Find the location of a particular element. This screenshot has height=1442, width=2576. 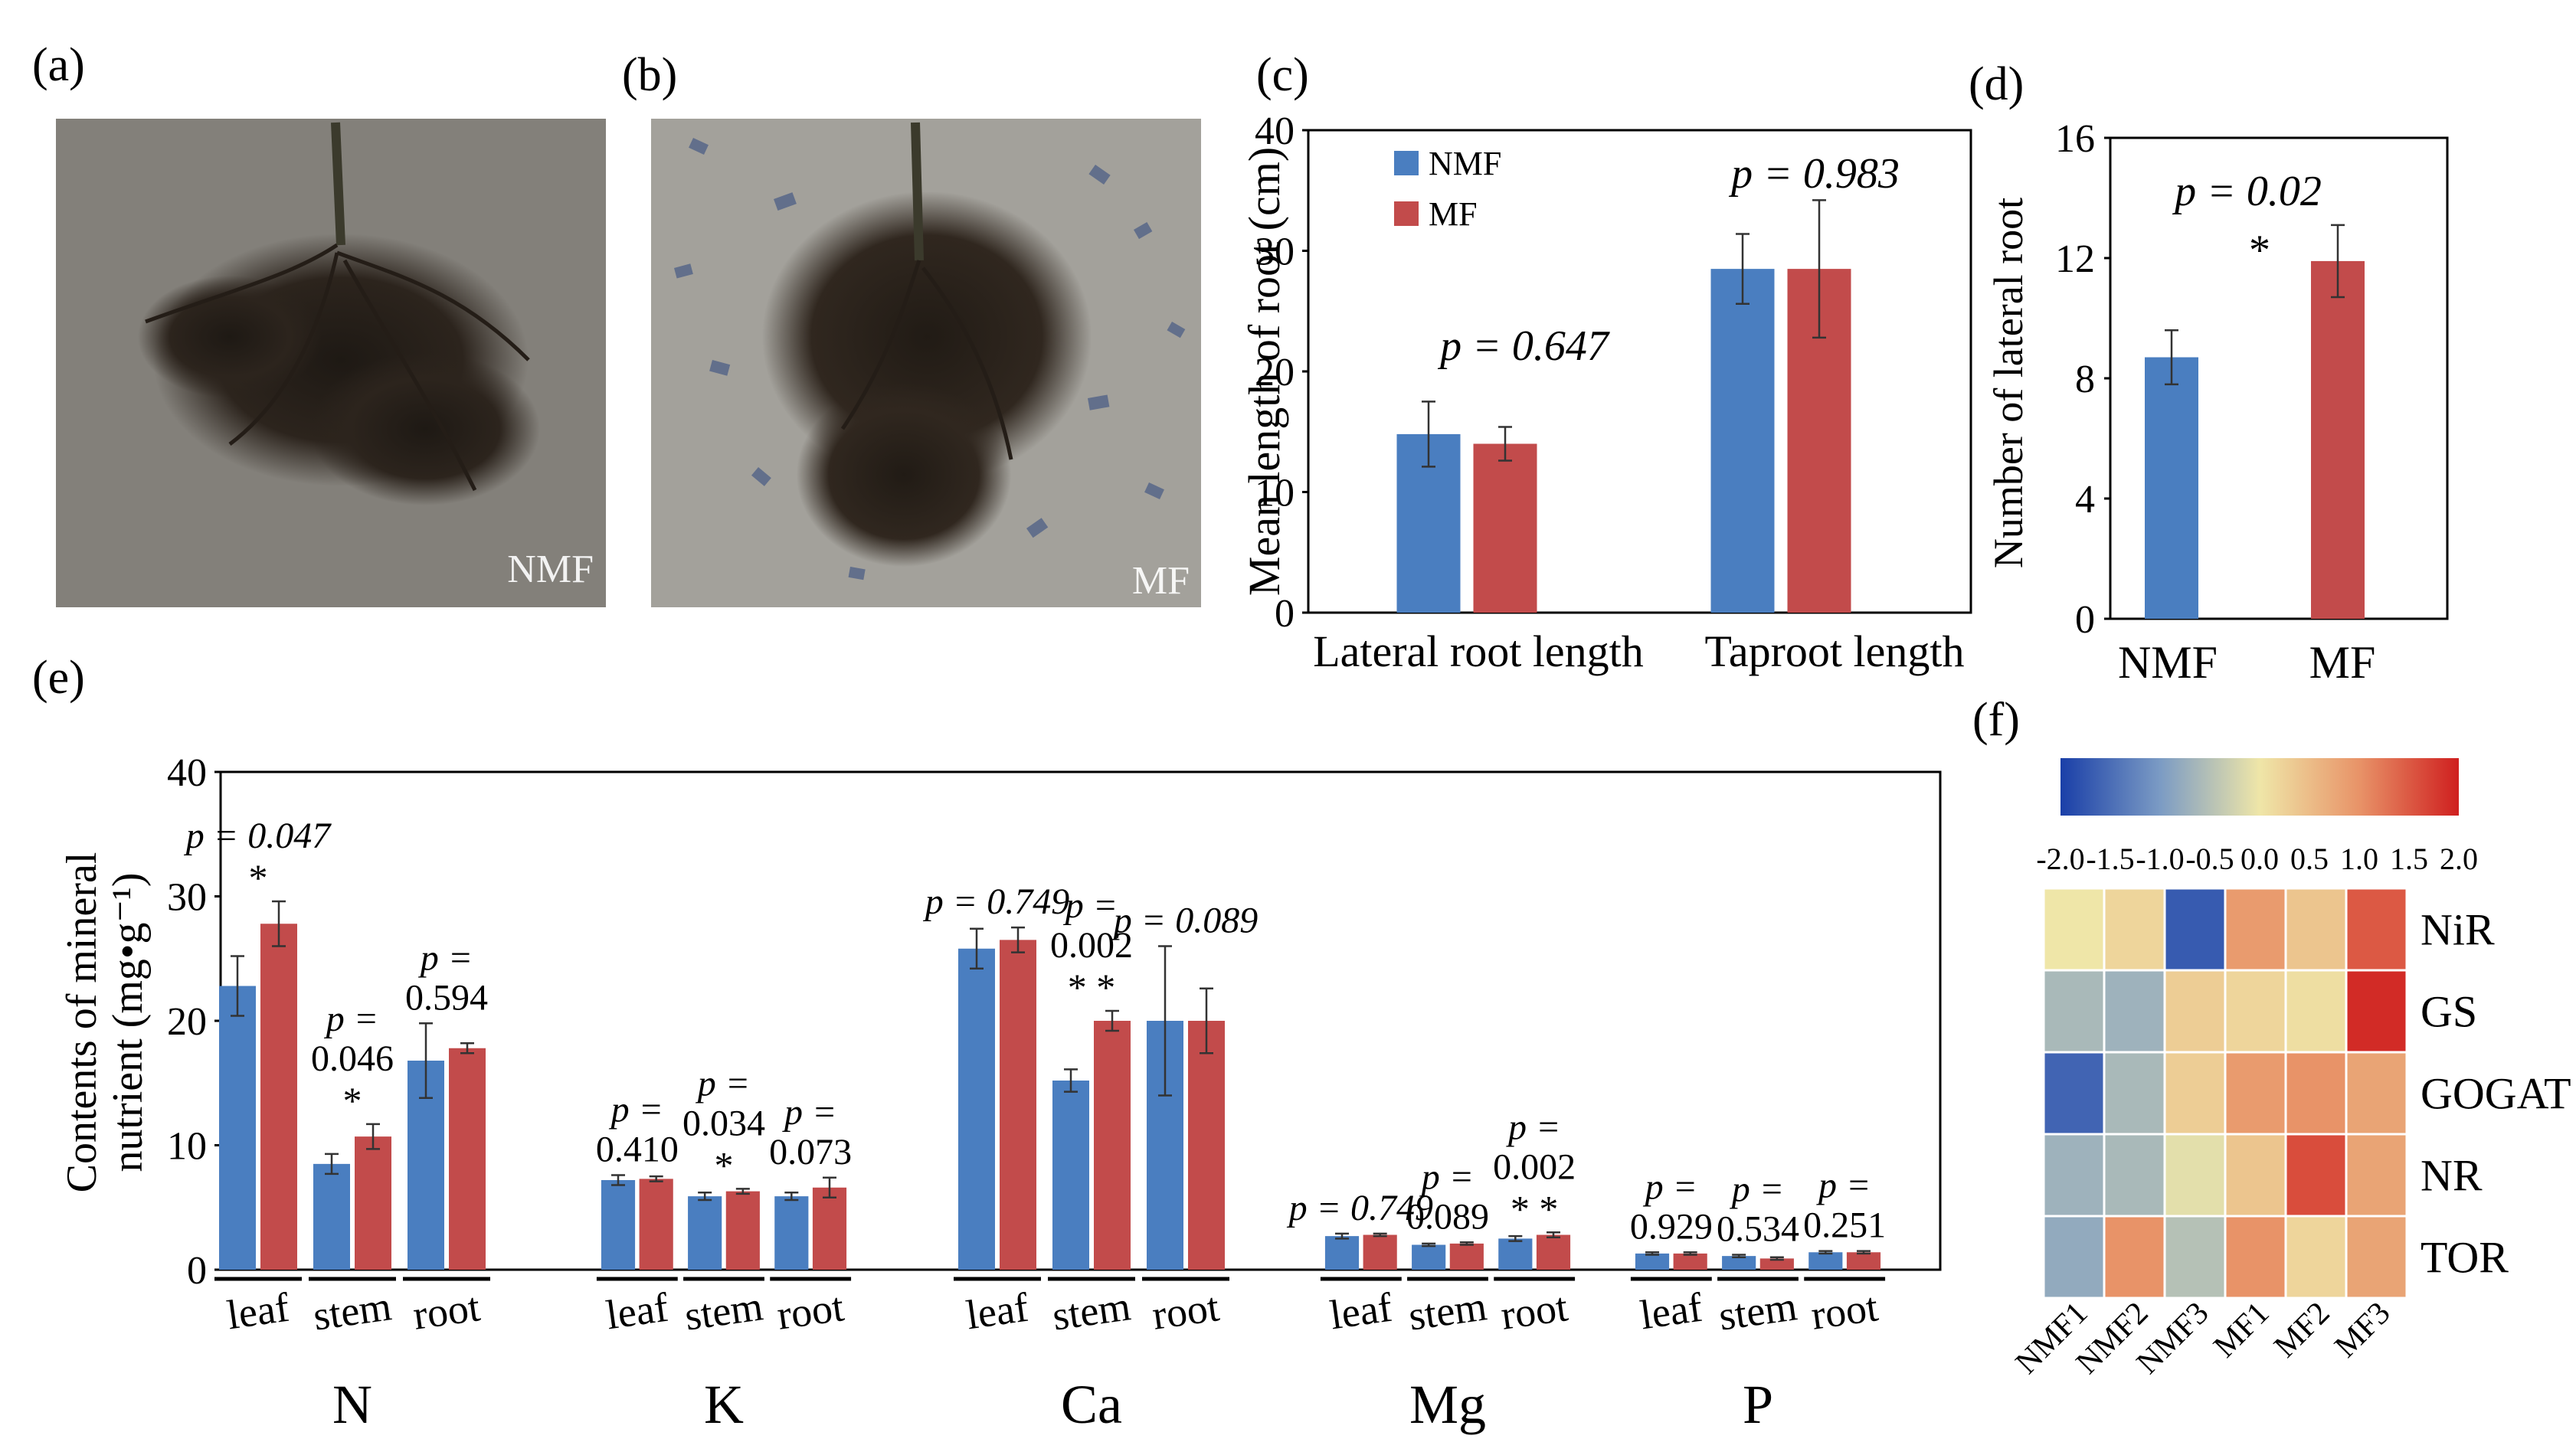

chart-d-category-1: MF is located at coordinates (2342, 663).